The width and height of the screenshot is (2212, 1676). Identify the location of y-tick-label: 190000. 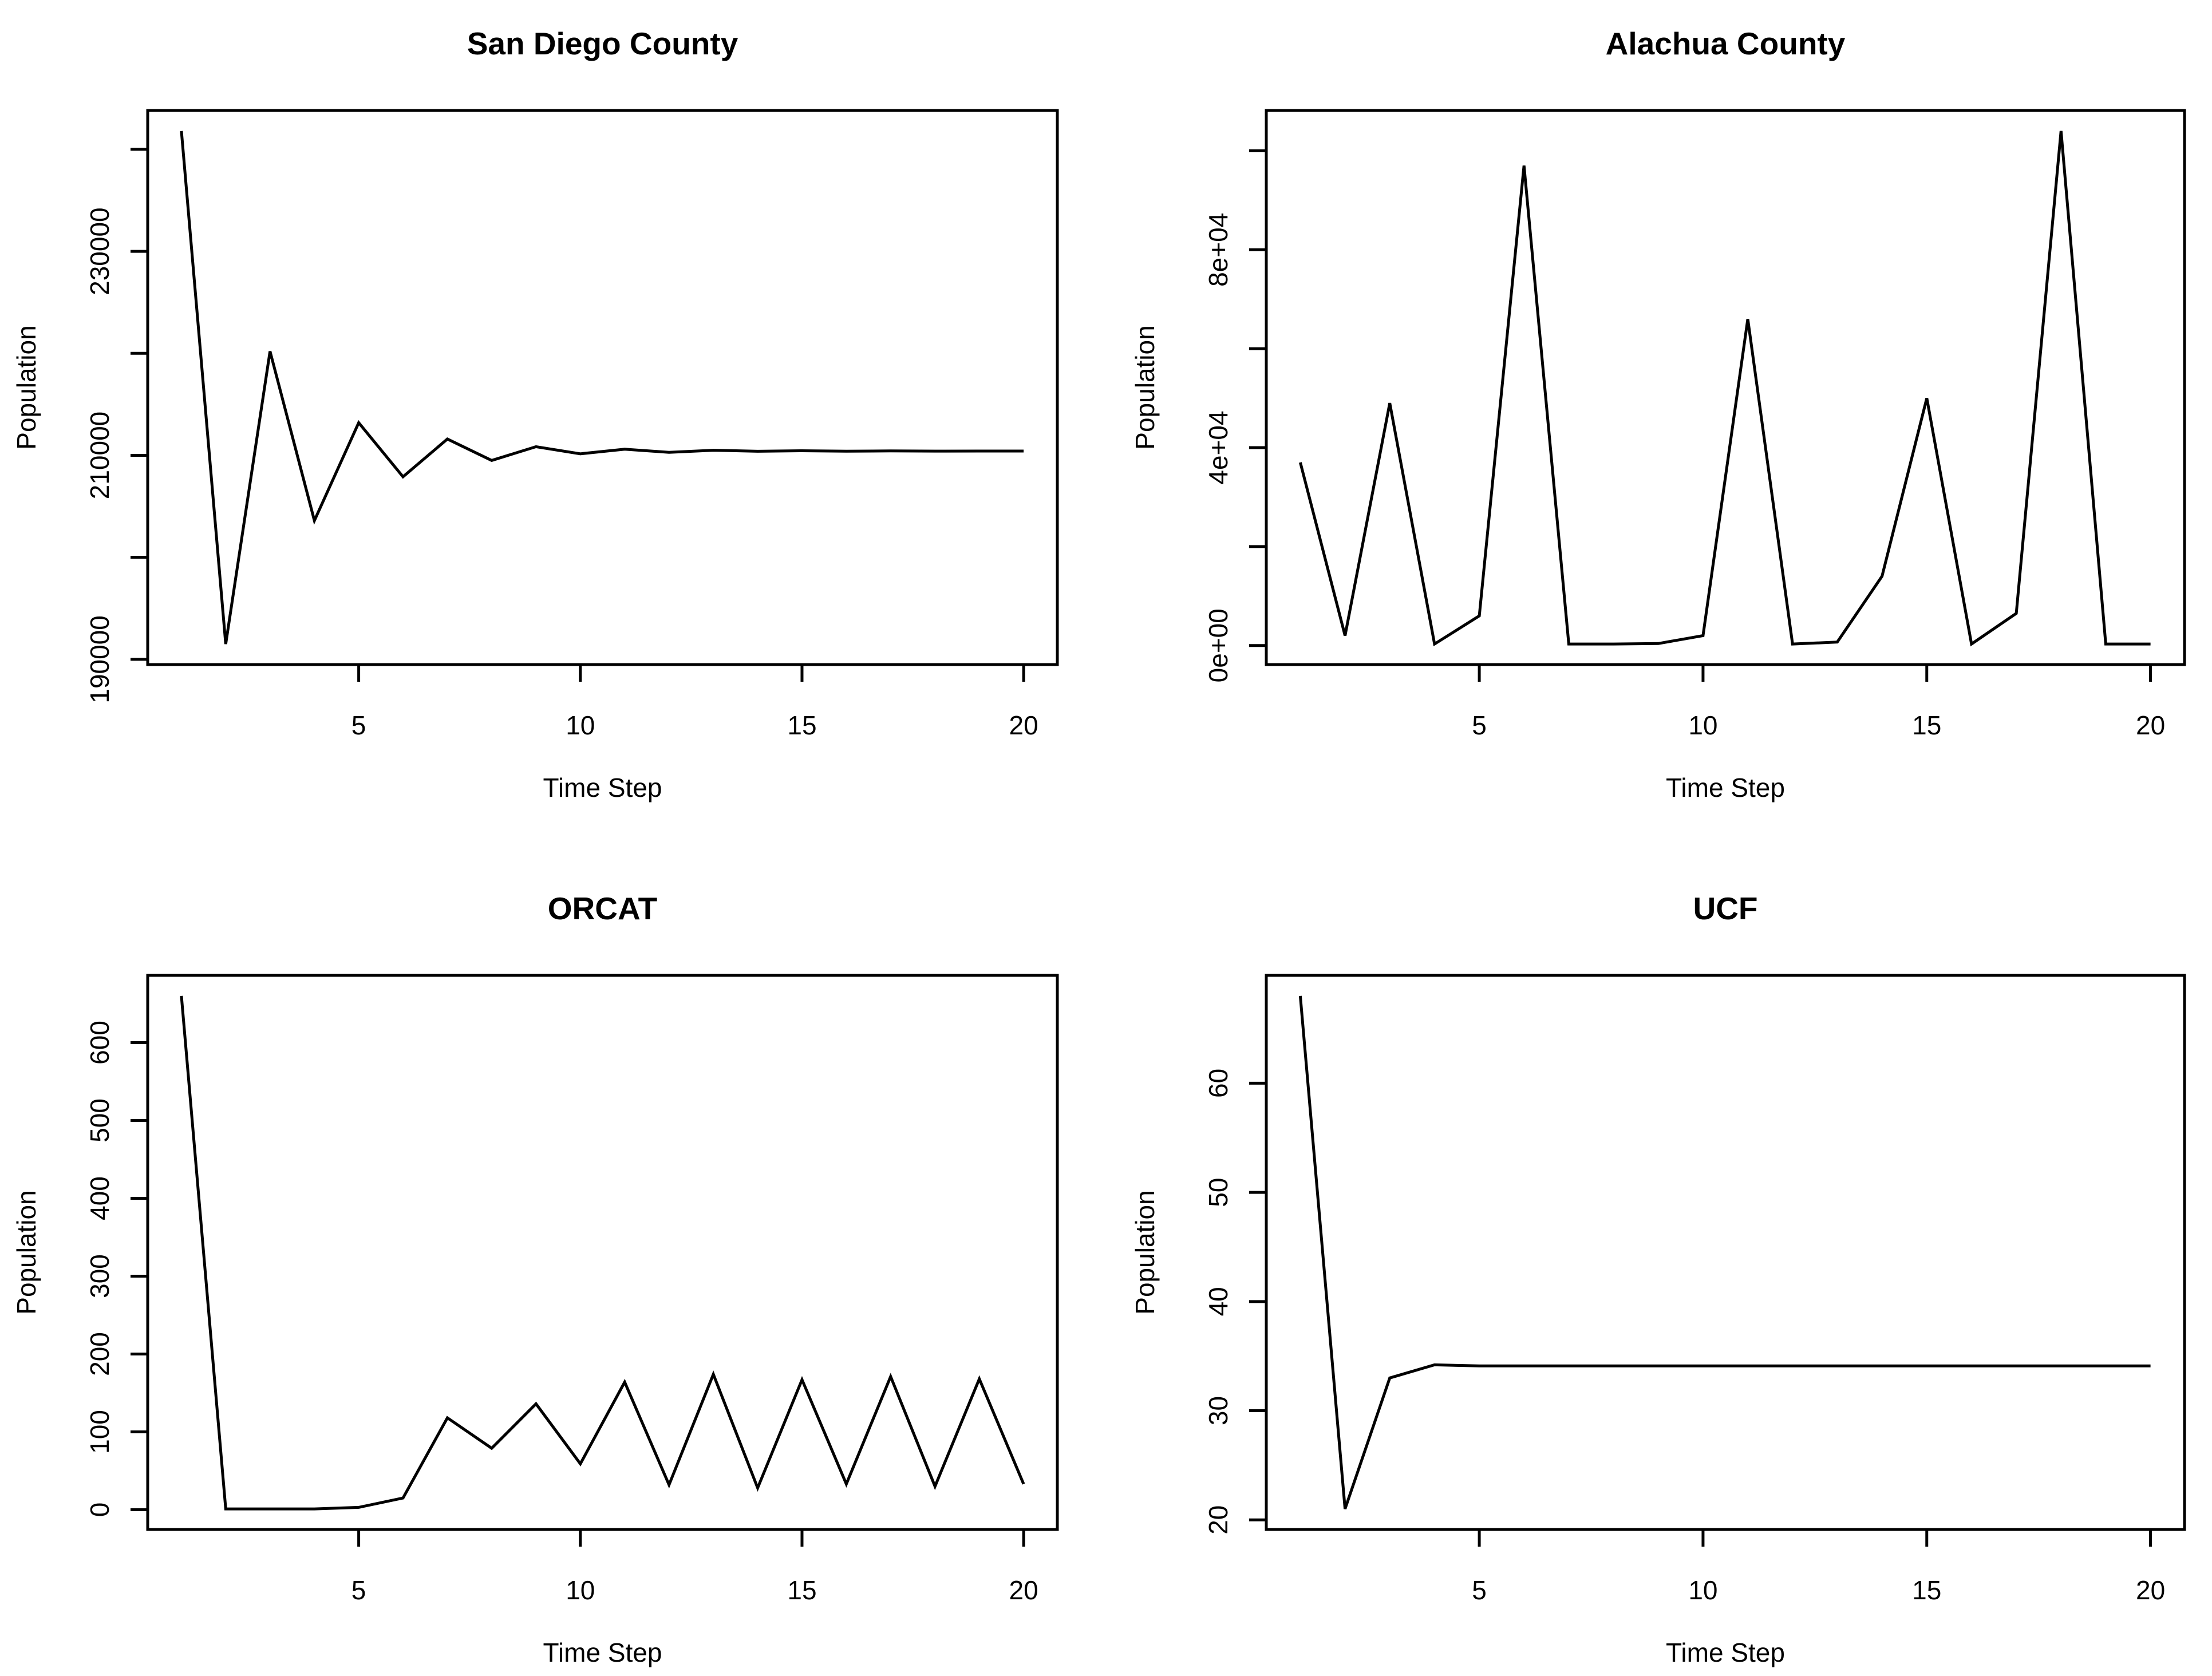
(99, 659).